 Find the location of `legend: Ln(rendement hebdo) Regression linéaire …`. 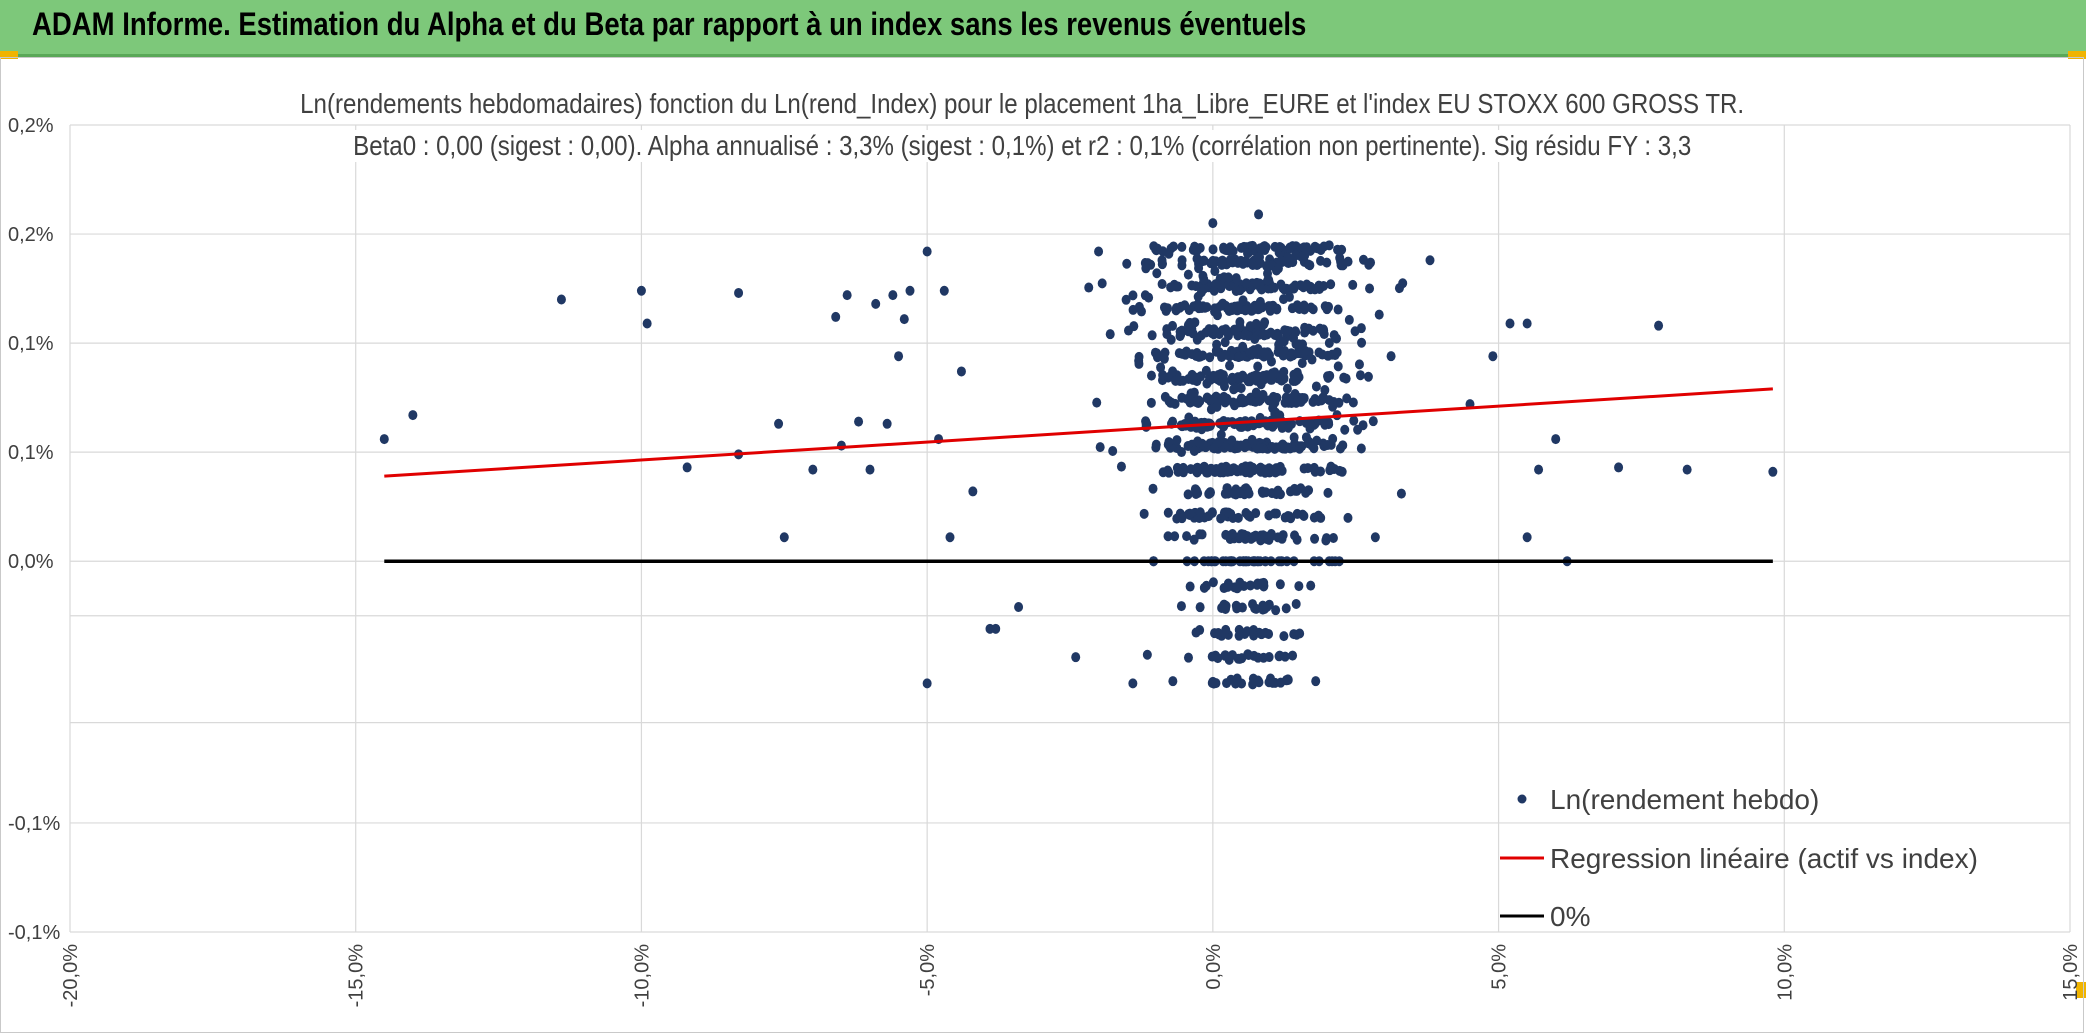

legend: Ln(rendement hebdo) Regression linéaire … is located at coordinates (1739, 858).